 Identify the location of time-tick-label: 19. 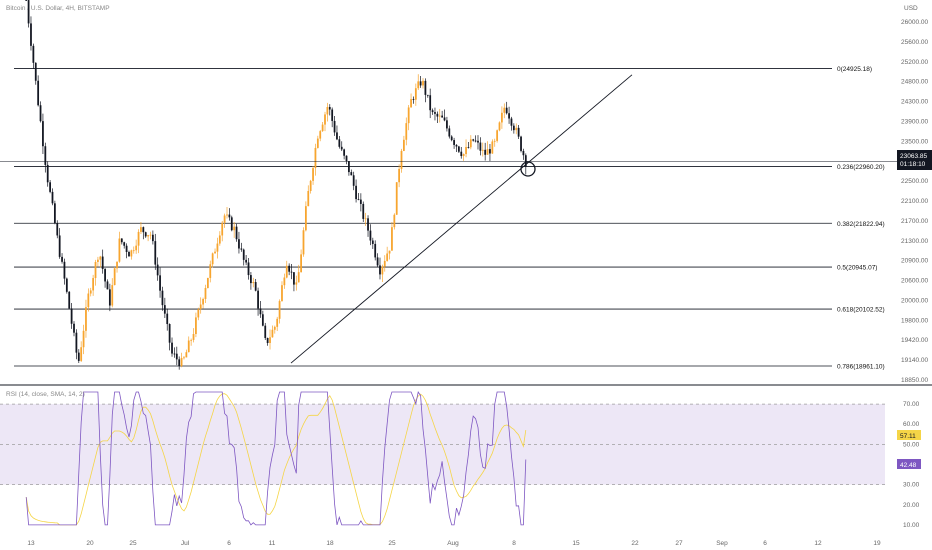
(877, 543).